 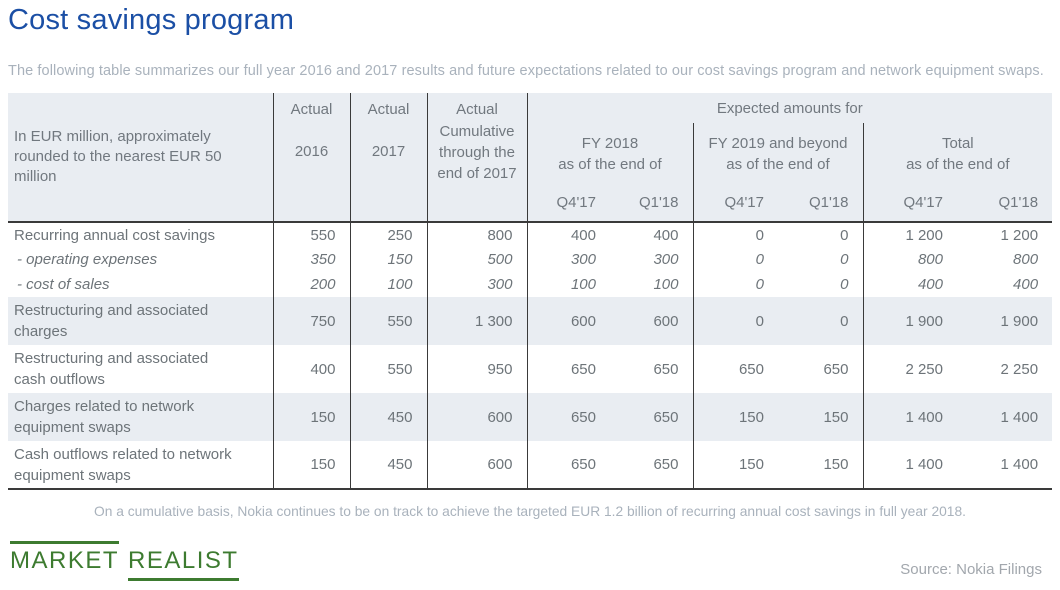 I want to click on table-row: - cost of sales 200 100 300 100 100 0 0 400 400, so click(x=530, y=284).